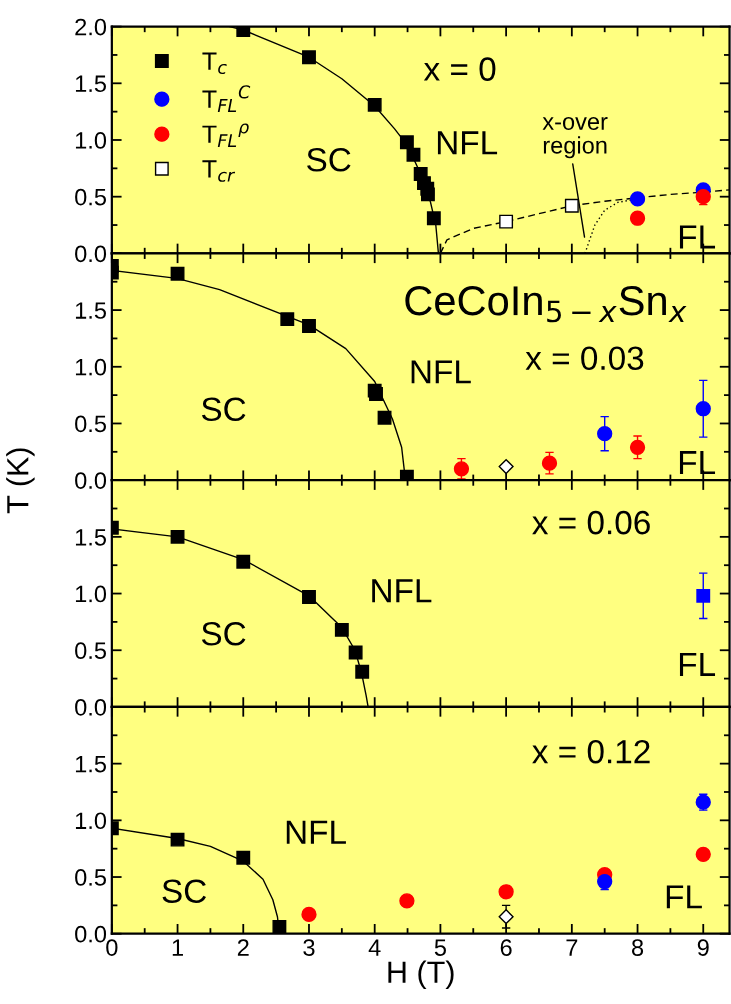 This screenshot has height=1004, width=731. What do you see at coordinates (112, 947) in the screenshot?
I see `x-tick-label: 0` at bounding box center [112, 947].